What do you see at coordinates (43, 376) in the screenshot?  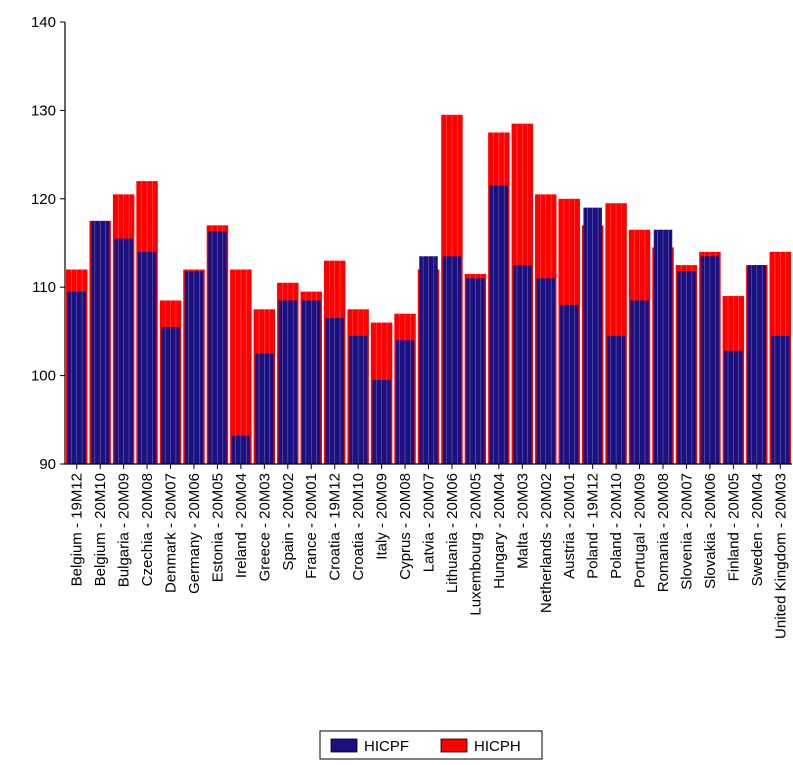 I see `y-tick-label: 100` at bounding box center [43, 376].